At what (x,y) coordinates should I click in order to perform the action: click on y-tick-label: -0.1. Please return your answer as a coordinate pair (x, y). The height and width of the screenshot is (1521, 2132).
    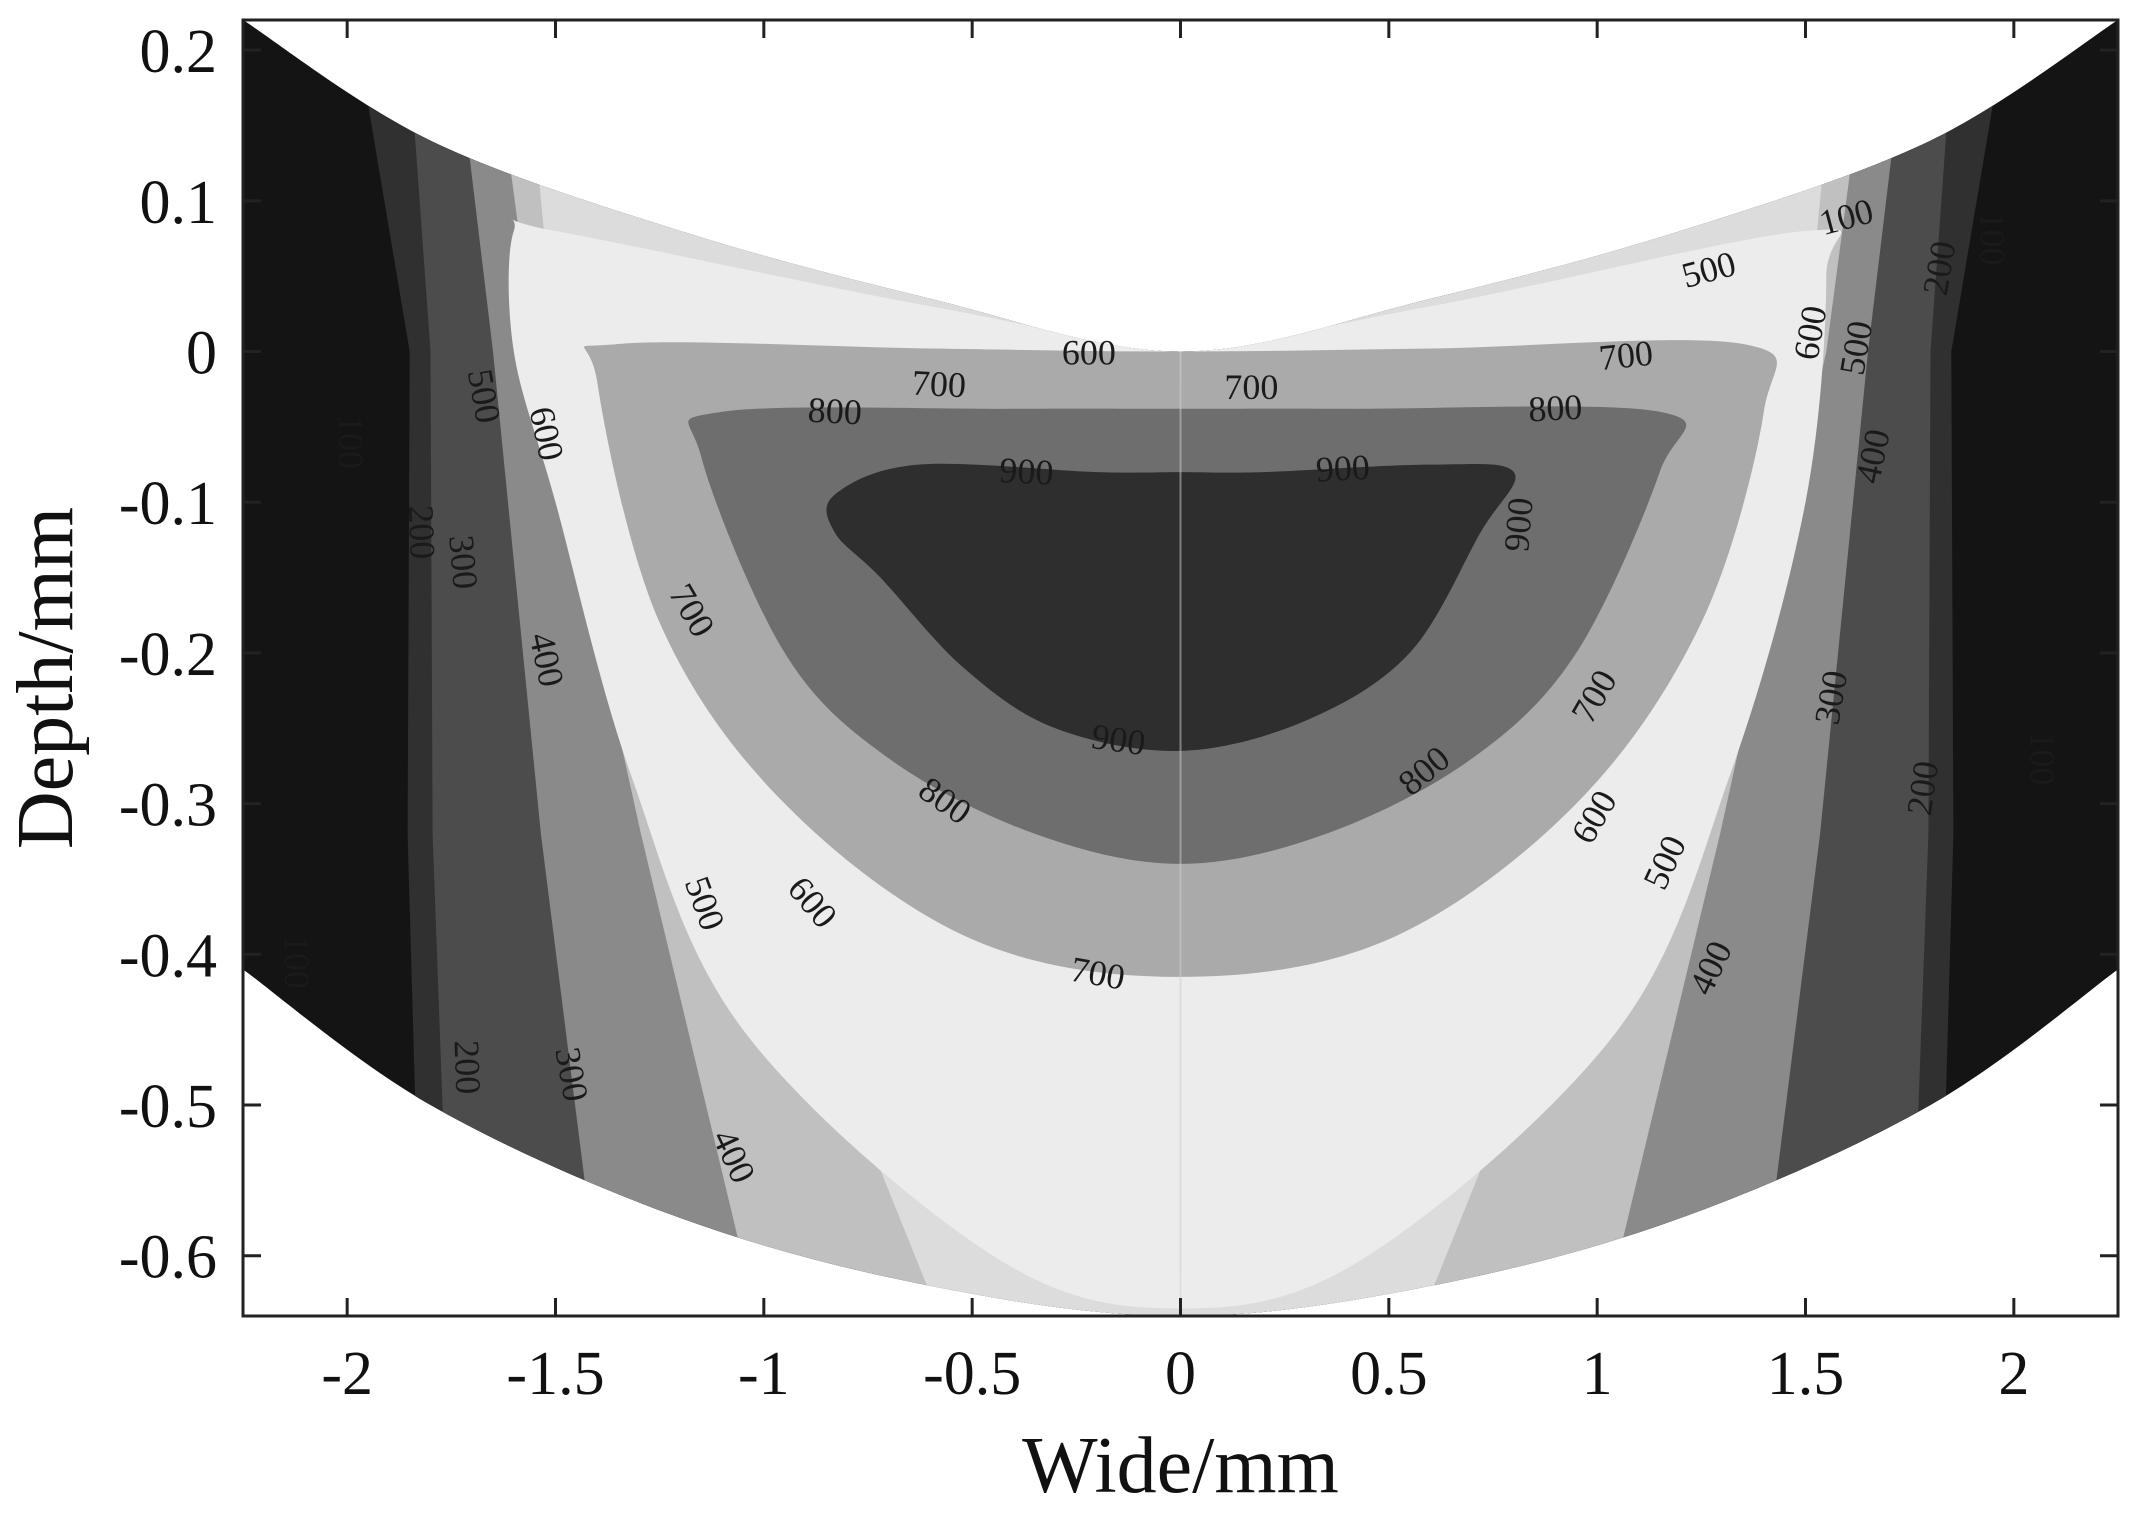
    Looking at the image, I should click on (168, 504).